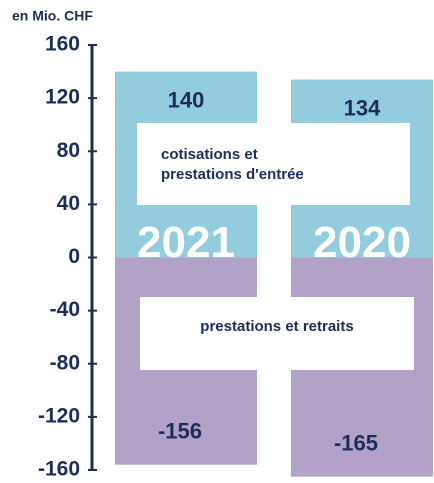 The image size is (434, 483). What do you see at coordinates (186, 242) in the screenshot?
I see `category-label: 2021` at bounding box center [186, 242].